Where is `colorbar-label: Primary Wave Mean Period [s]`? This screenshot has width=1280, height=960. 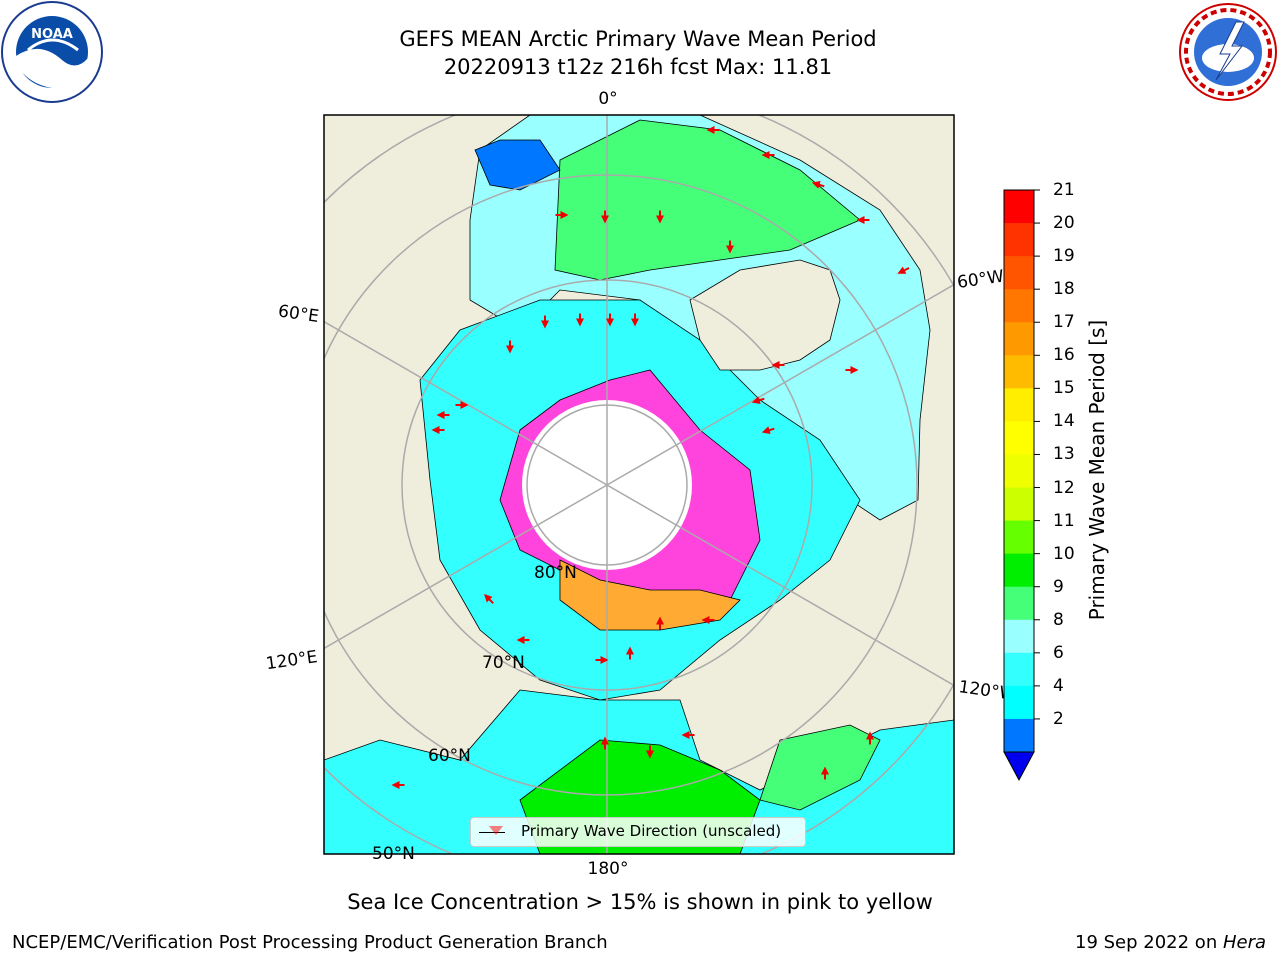 colorbar-label: Primary Wave Mean Period [s] is located at coordinates (1097, 470).